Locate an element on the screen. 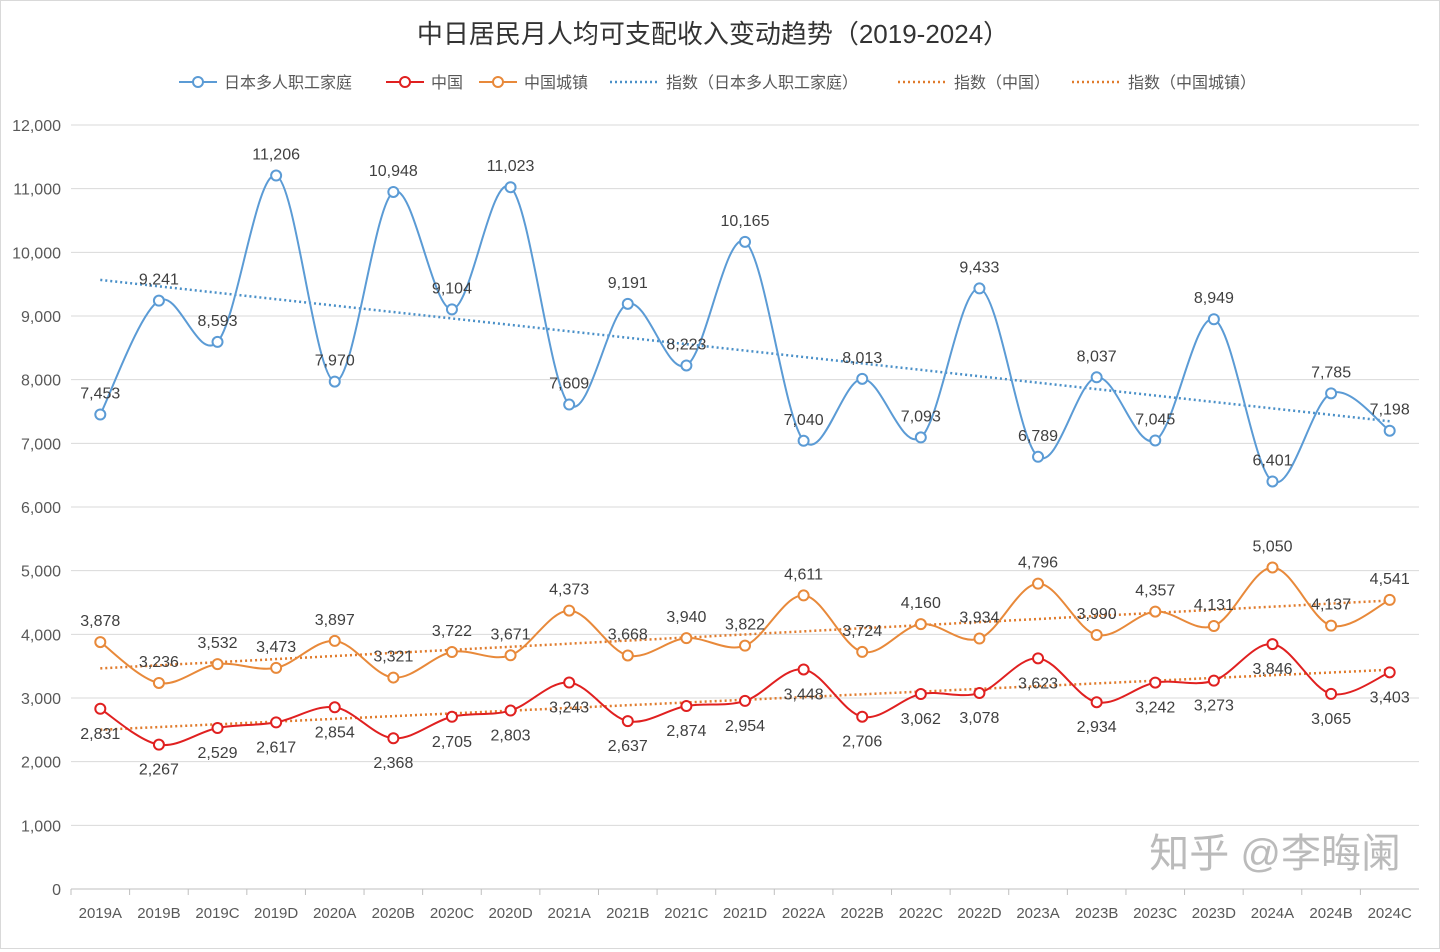 Image resolution: width=1440 pixels, height=952 pixels. data-label: 3,990 is located at coordinates (1097, 614).